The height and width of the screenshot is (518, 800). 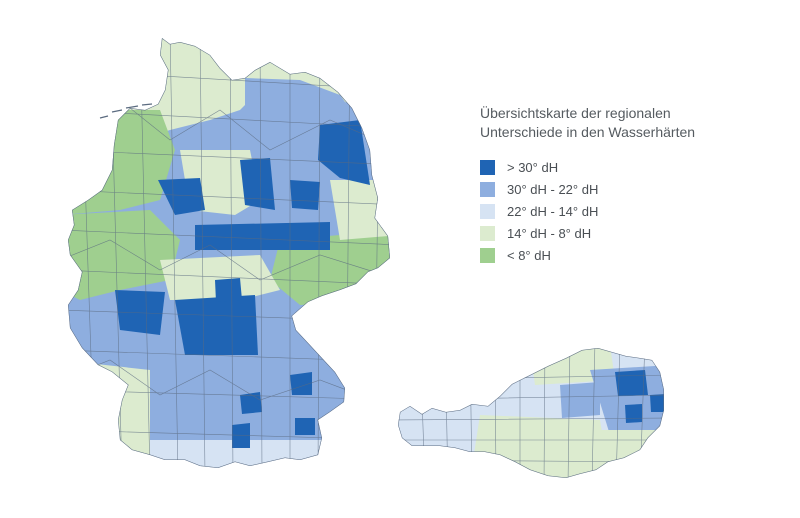 I want to click on austria-map, so click(x=531, y=413).